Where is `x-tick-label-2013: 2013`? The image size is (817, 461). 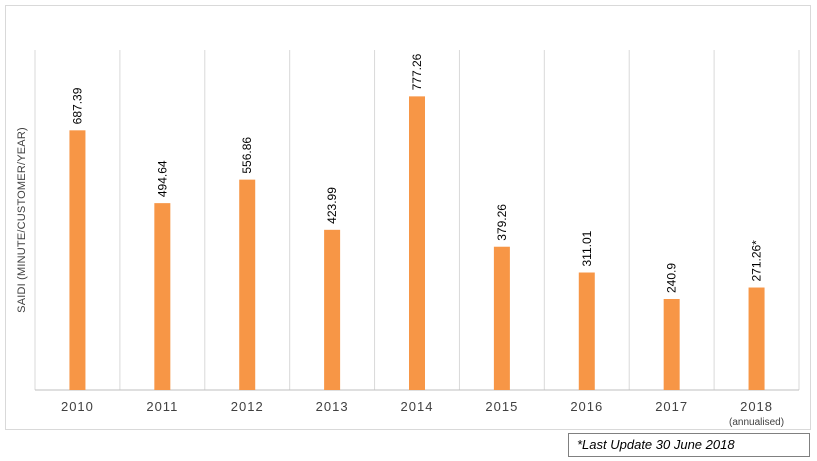 x-tick-label-2013: 2013 is located at coordinates (332, 406).